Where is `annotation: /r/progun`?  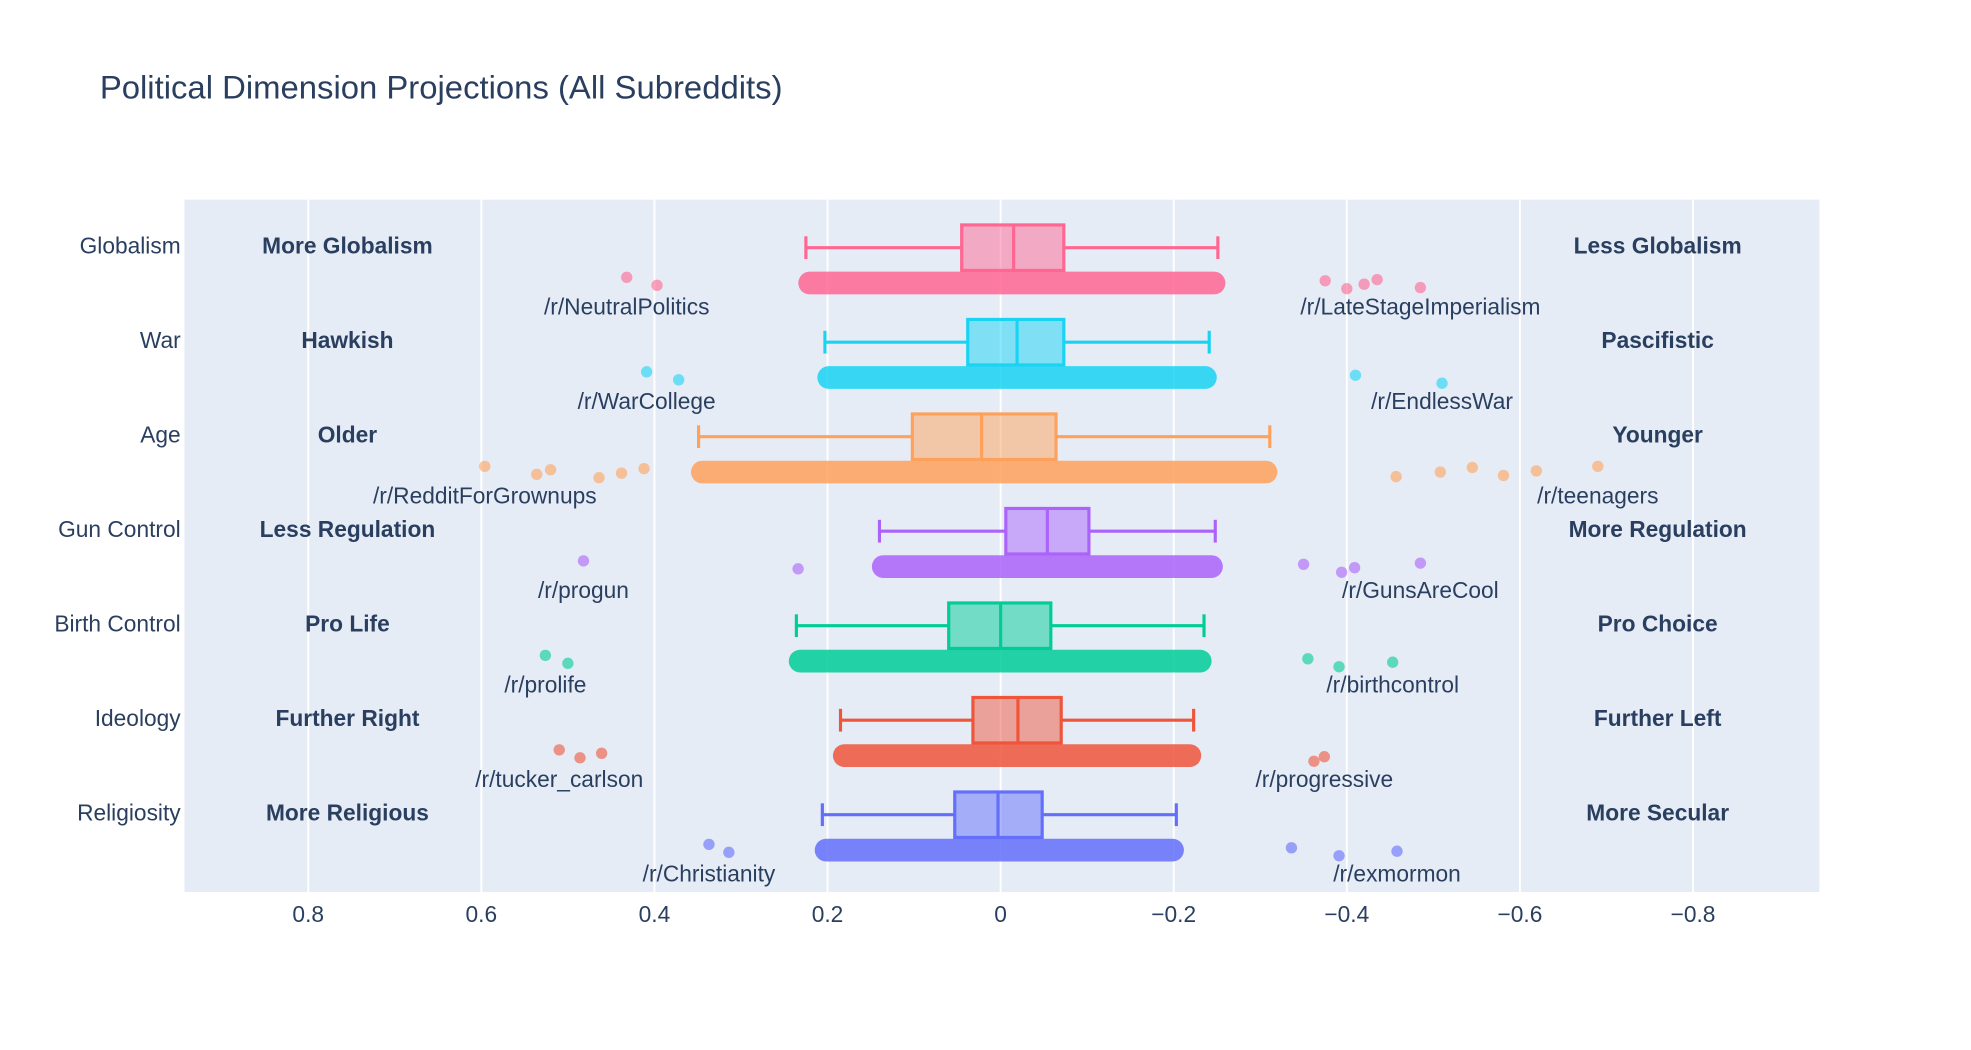
annotation: /r/progun is located at coordinates (583, 590).